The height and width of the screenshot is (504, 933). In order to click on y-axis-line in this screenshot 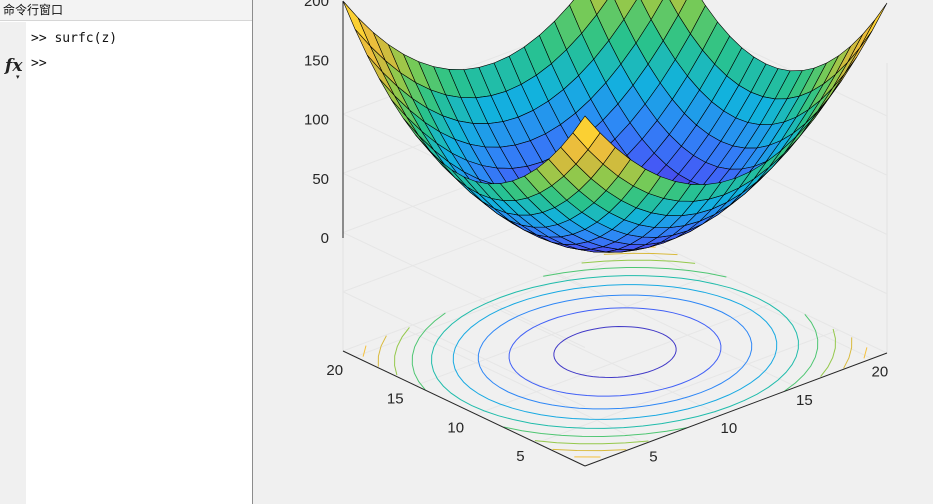, I will do `click(464, 408)`.